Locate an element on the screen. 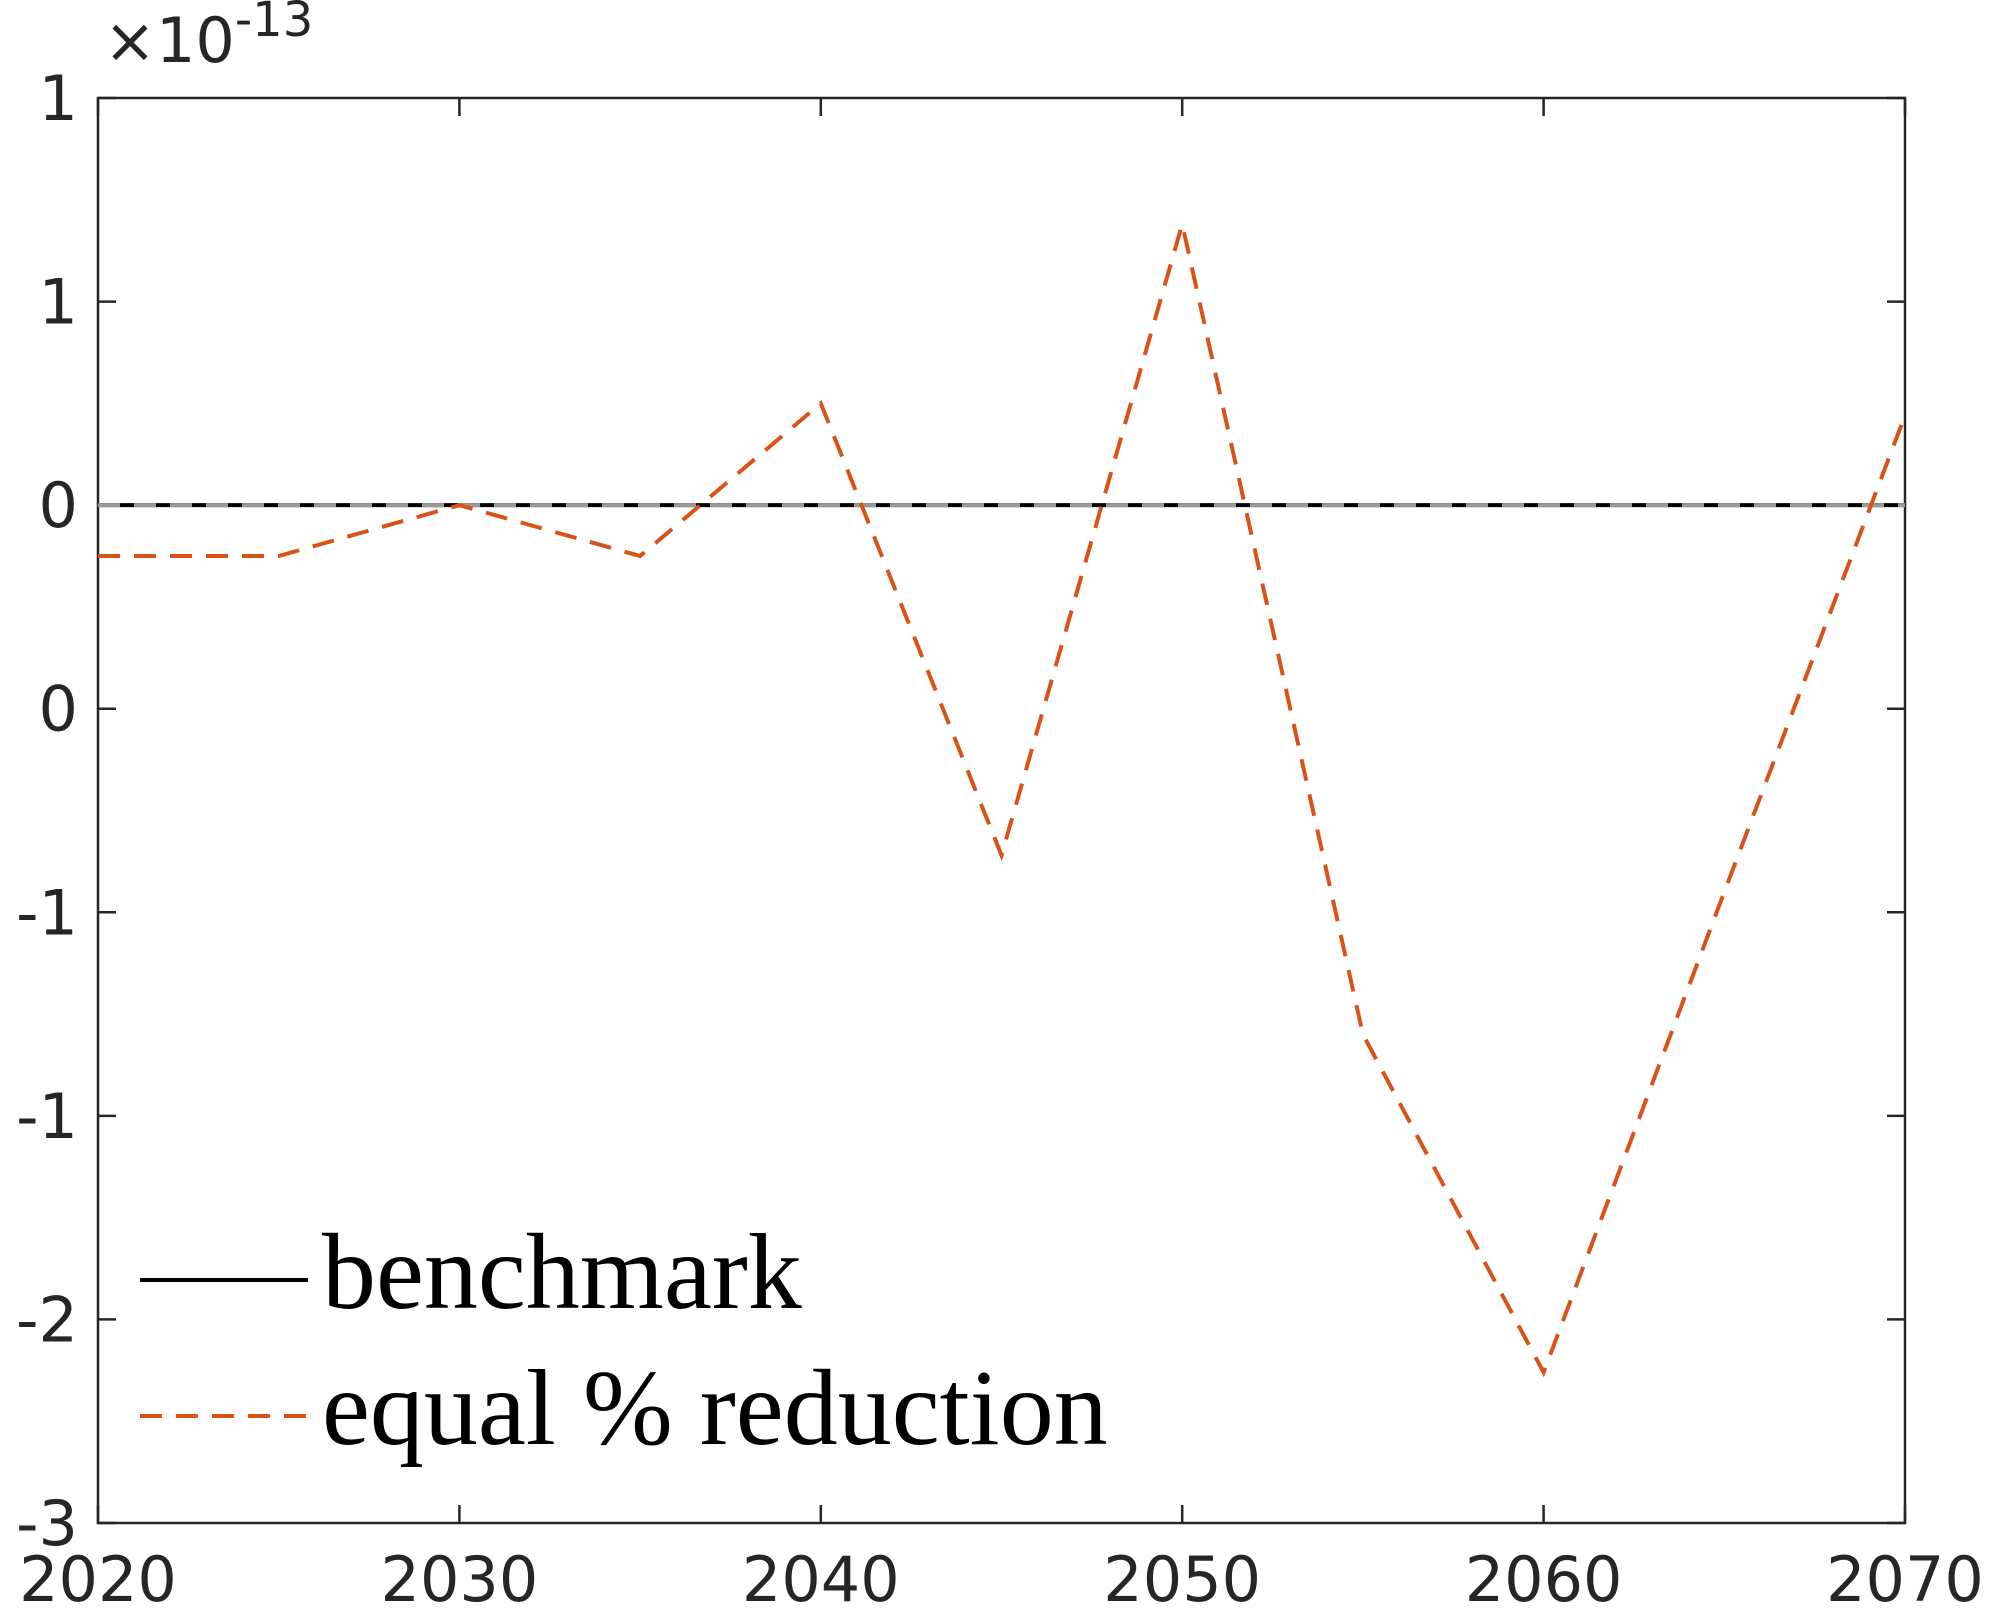 The image size is (1995, 1622). legend-label: equal % reduction is located at coordinates (715, 1408).